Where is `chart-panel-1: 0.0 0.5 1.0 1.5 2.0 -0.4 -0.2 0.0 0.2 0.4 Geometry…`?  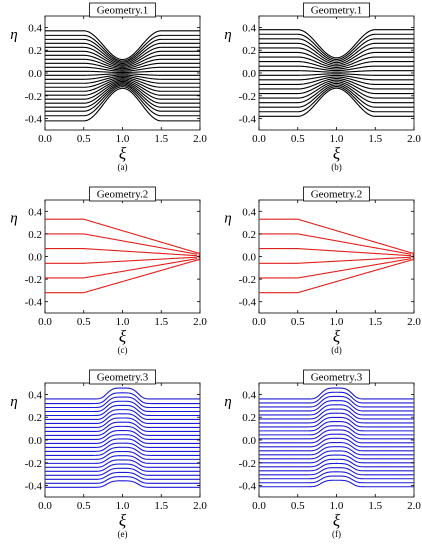 chart-panel-1: 0.0 0.5 1.0 1.5 2.0 -0.4 -0.2 0.0 0.2 0.4 Geometry… is located at coordinates (108, 87).